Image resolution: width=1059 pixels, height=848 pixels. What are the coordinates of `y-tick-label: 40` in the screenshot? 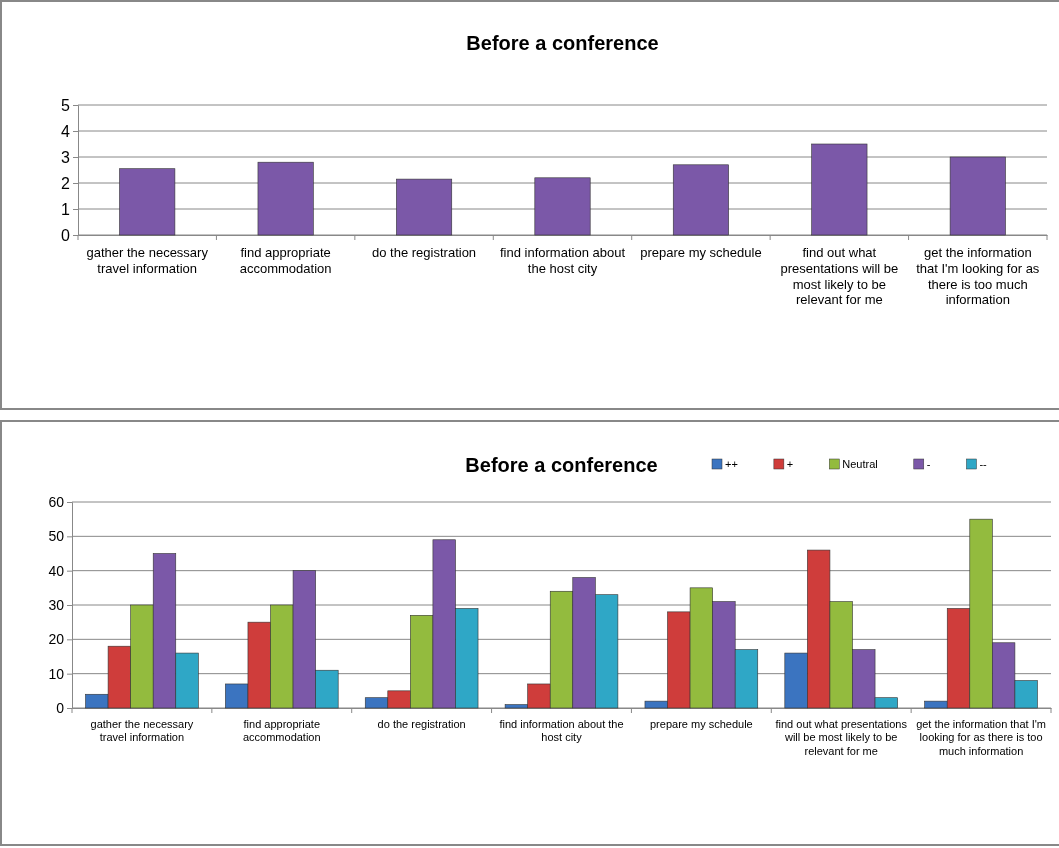 It's located at (56, 570).